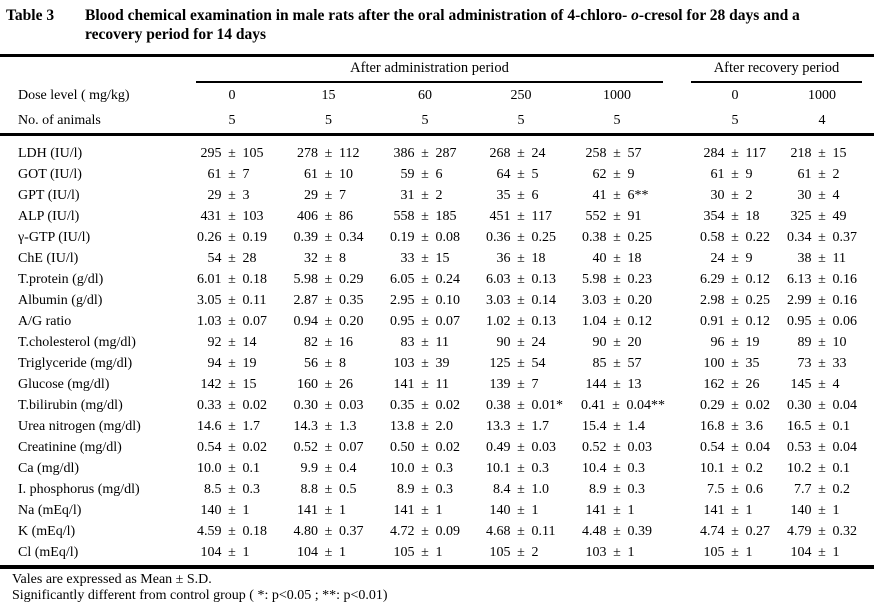 The height and width of the screenshot is (604, 874). Describe the element at coordinates (500, 384) in the screenshot. I see `mean-value: 139` at that location.